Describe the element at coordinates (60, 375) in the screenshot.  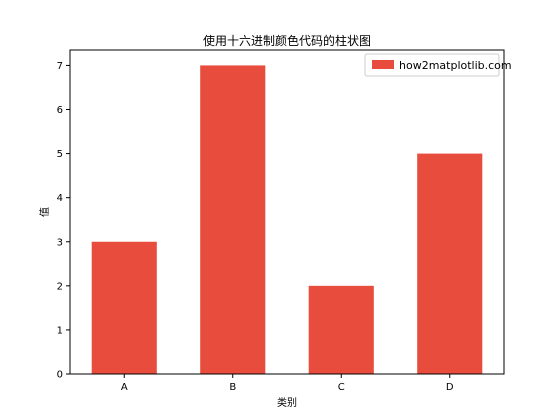
I see `y-tick-label: 0` at that location.